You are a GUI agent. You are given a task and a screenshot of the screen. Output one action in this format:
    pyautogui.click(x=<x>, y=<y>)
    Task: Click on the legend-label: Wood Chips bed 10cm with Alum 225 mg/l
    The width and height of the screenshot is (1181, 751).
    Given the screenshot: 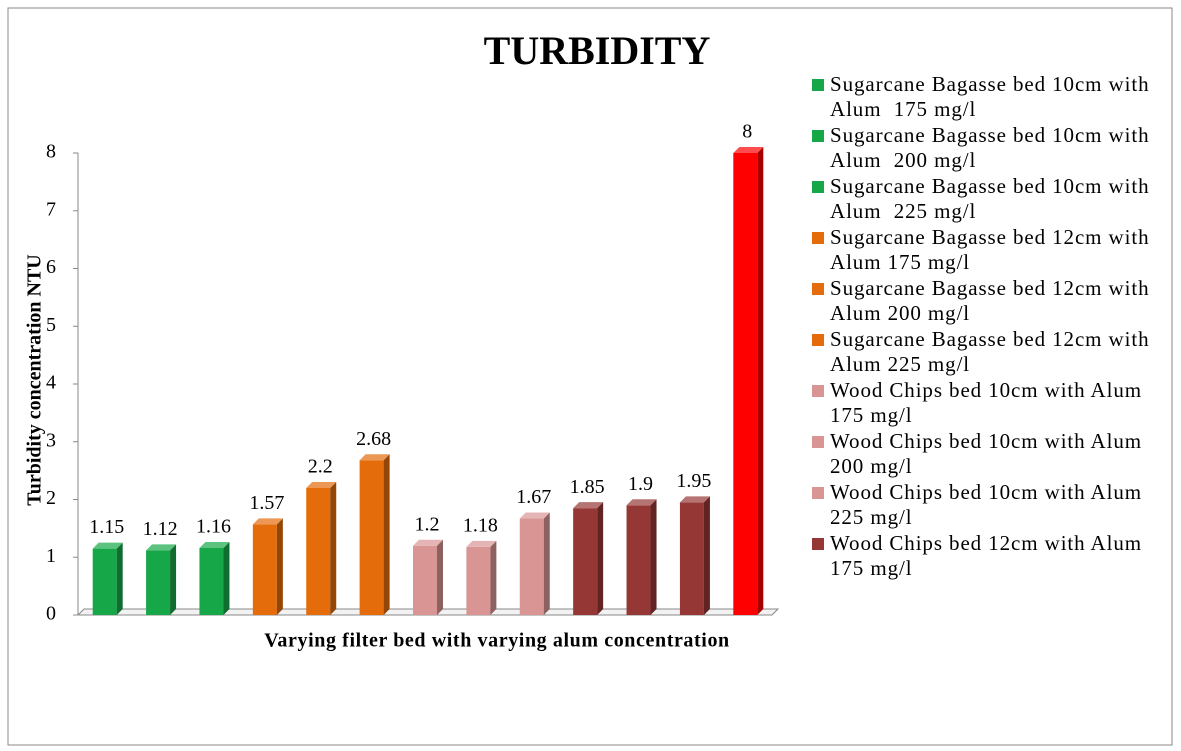 What is the action you would take?
    pyautogui.click(x=989, y=504)
    